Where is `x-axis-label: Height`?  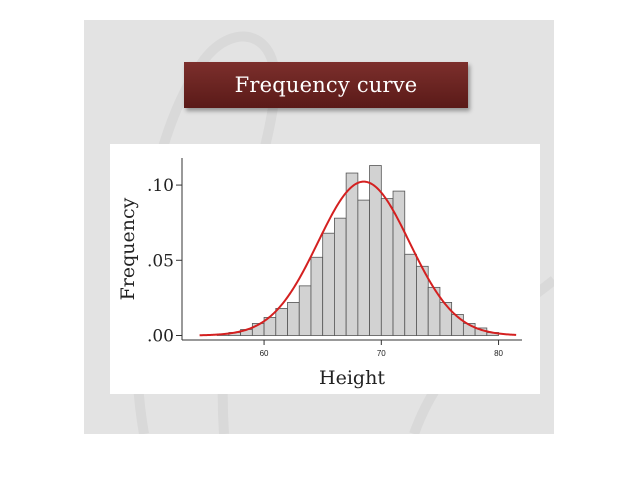 x-axis-label: Height is located at coordinates (352, 378).